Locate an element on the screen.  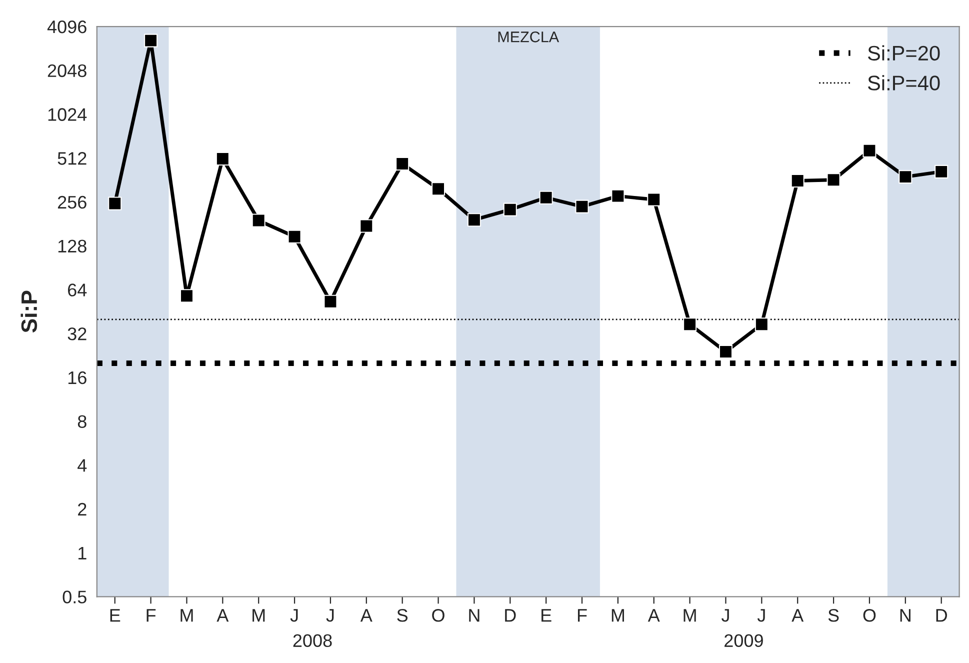
y-tick-label: 64 is located at coordinates (77, 290).